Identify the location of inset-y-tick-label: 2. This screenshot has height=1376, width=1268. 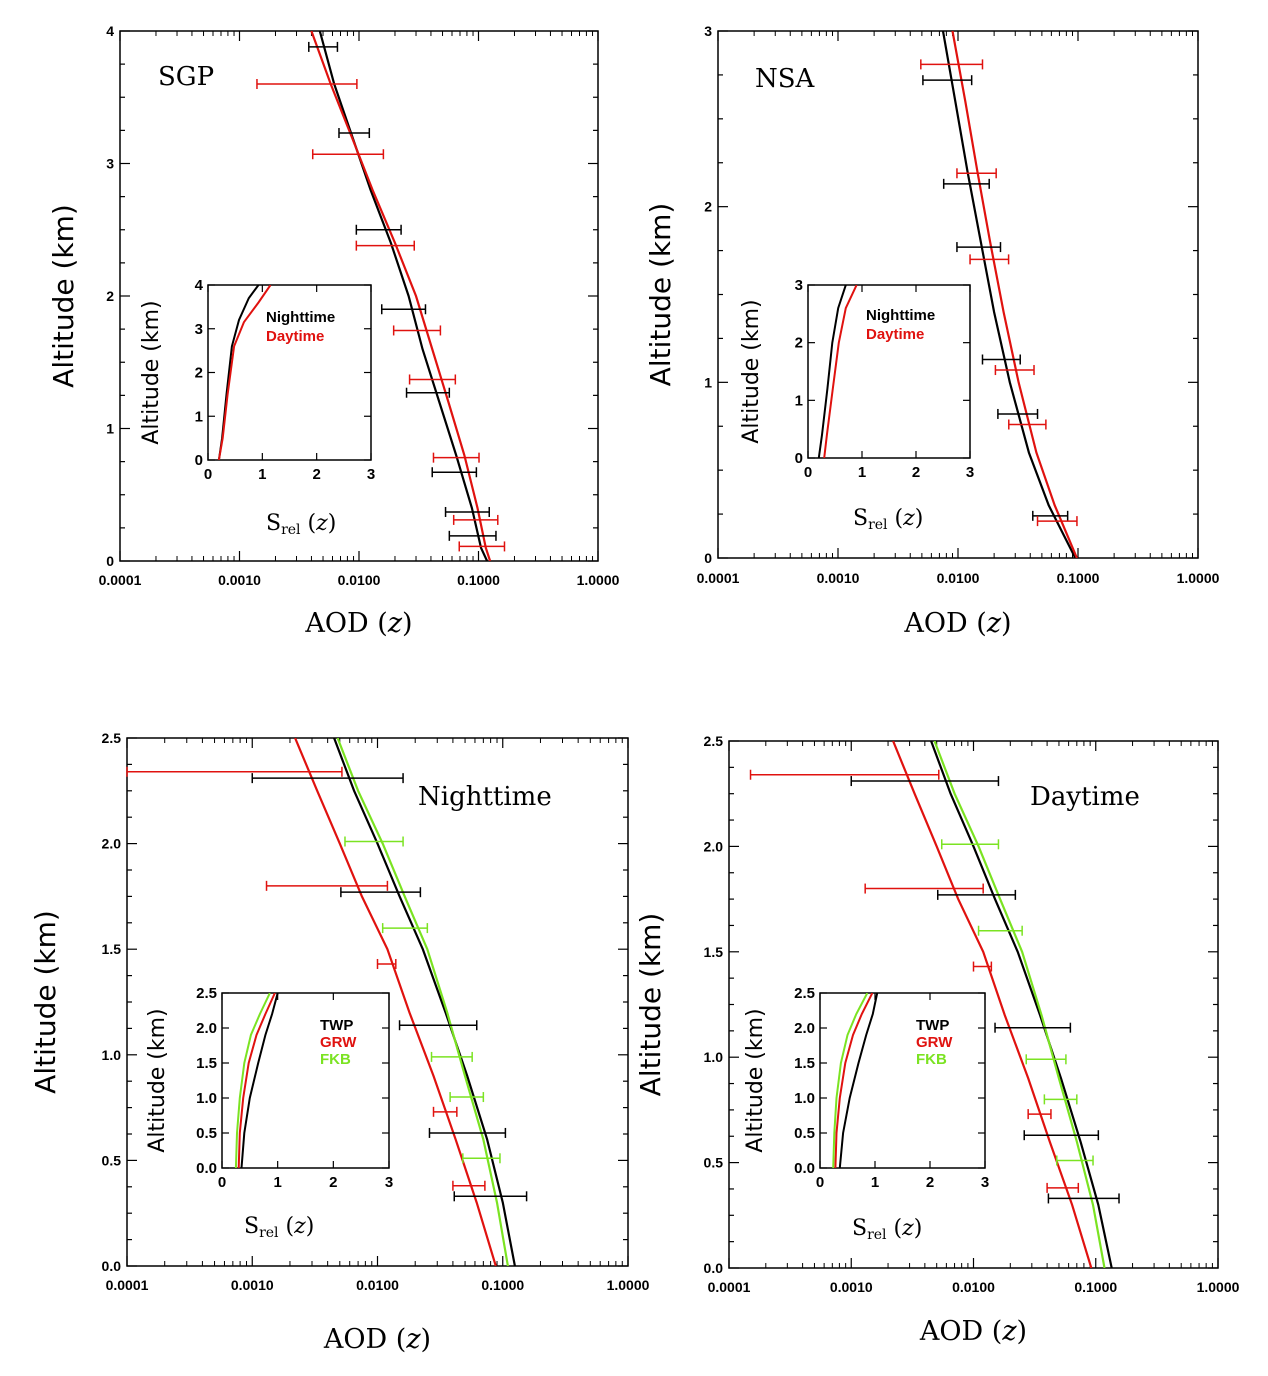
(799, 343).